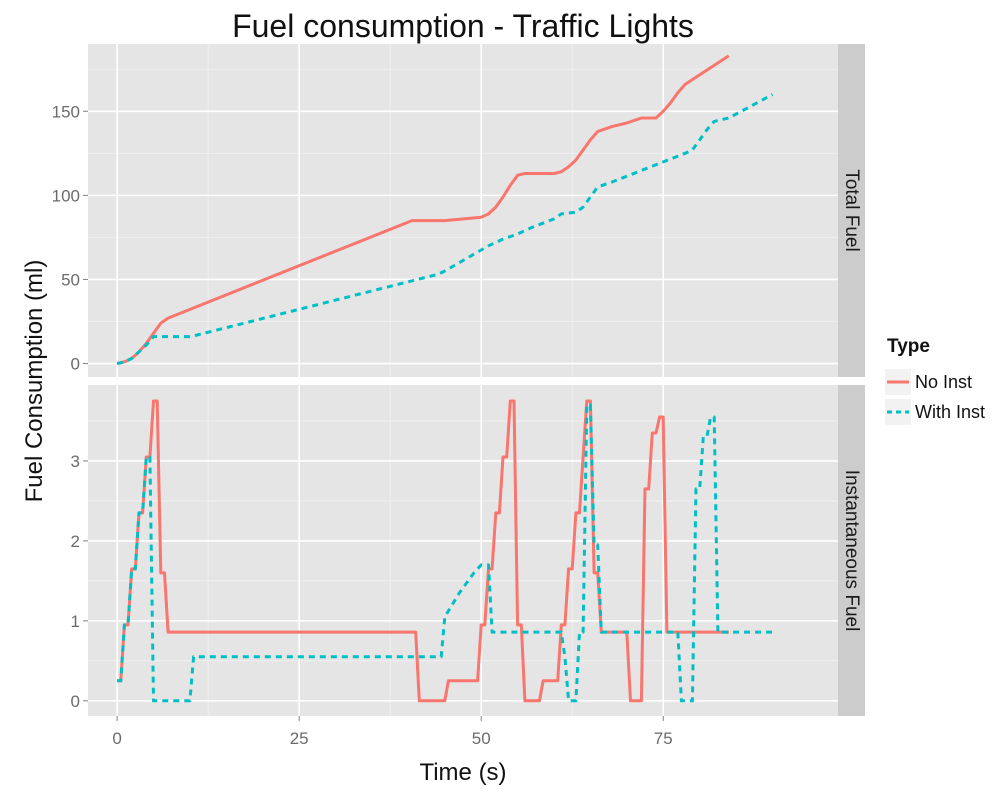 This screenshot has width=997, height=795. I want to click on chart-title: Fuel consumption - Traffic Lights, so click(463, 26).